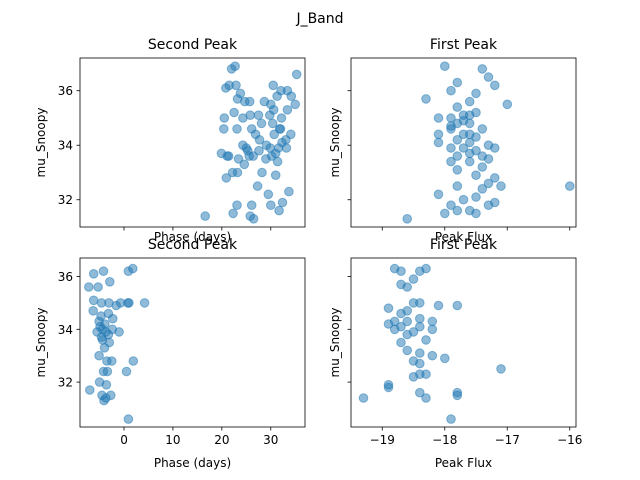  What do you see at coordinates (221, 440) in the screenshot?
I see `x-tick-label: 20` at bounding box center [221, 440].